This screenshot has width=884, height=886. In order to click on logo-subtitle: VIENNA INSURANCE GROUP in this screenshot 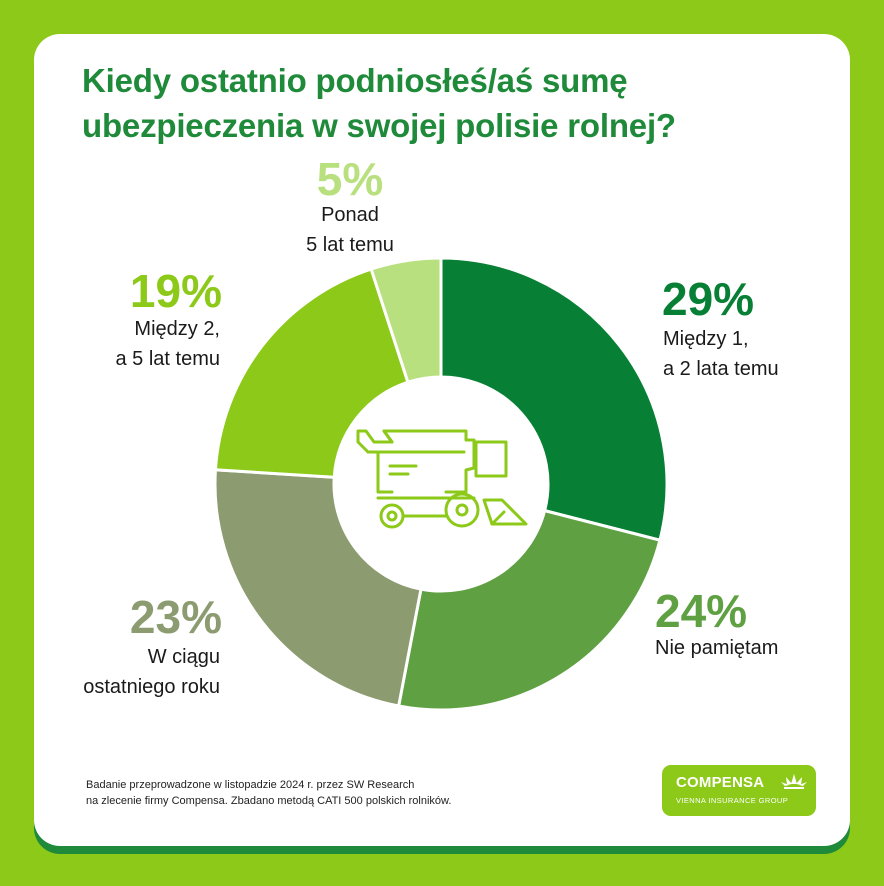, I will do `click(732, 800)`.